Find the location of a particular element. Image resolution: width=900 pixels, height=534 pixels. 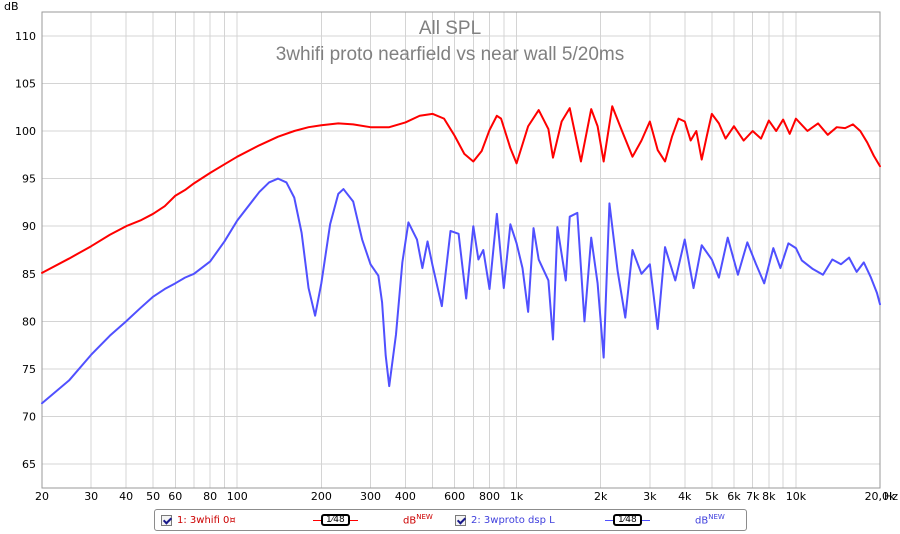

y-tick-label: 105 is located at coordinates (25, 83).